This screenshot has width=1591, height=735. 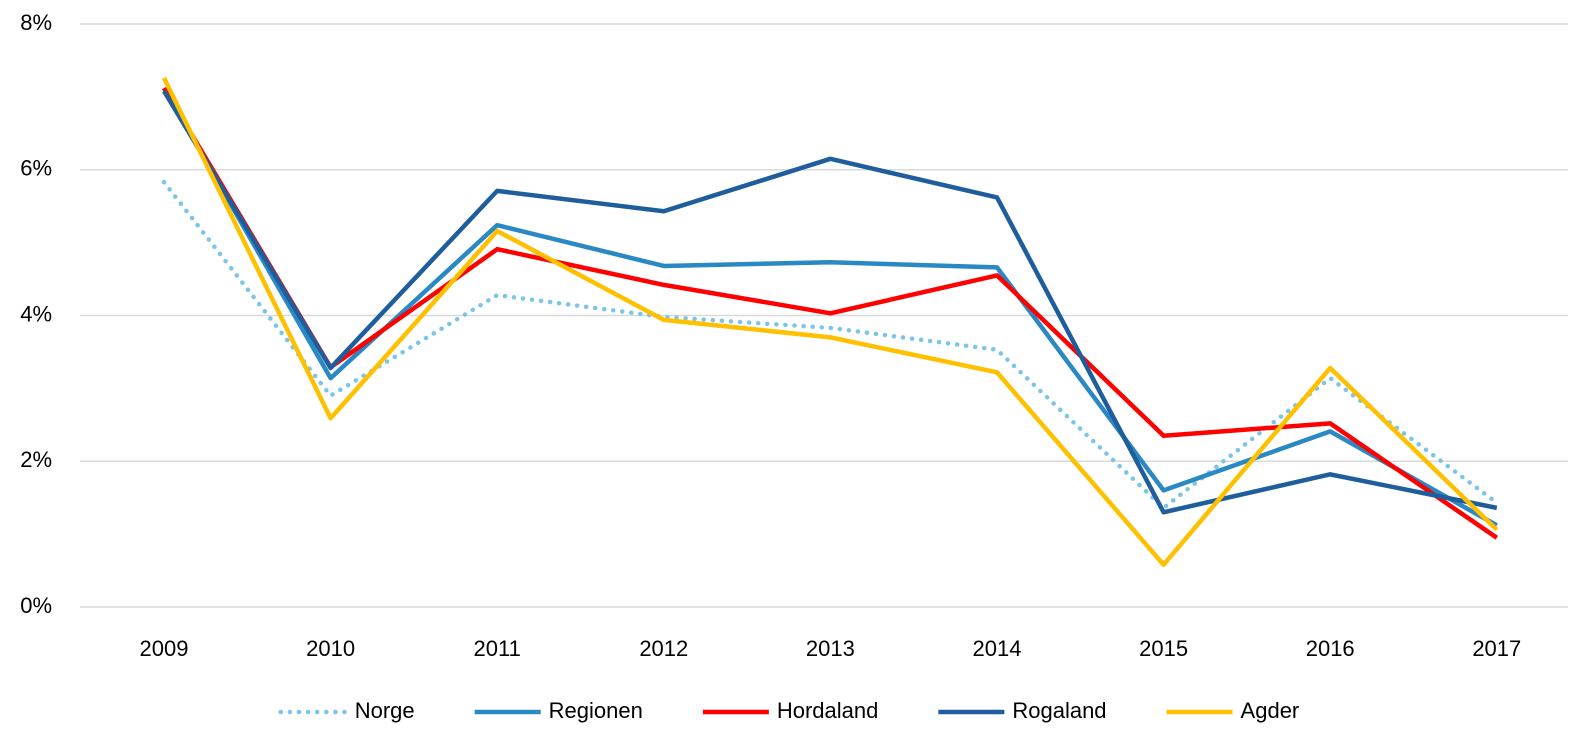 I want to click on legend-label: Rogaland, so click(x=1059, y=710).